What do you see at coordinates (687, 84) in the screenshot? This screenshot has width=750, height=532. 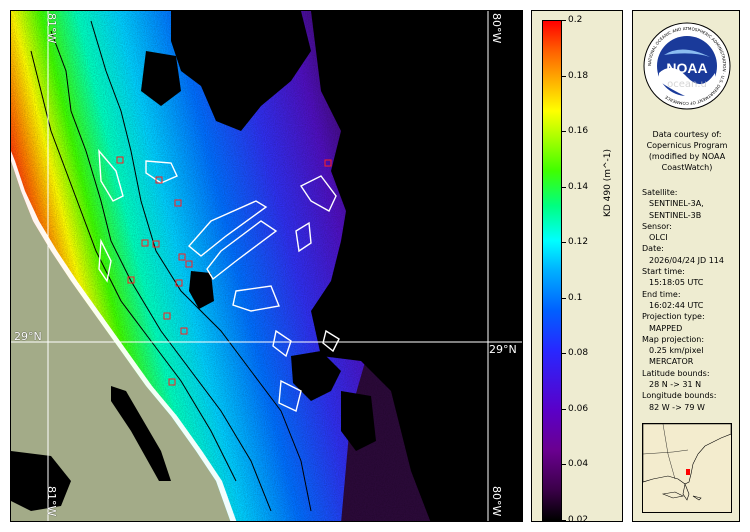 I see `logo-watermark: ocean.u` at bounding box center [687, 84].